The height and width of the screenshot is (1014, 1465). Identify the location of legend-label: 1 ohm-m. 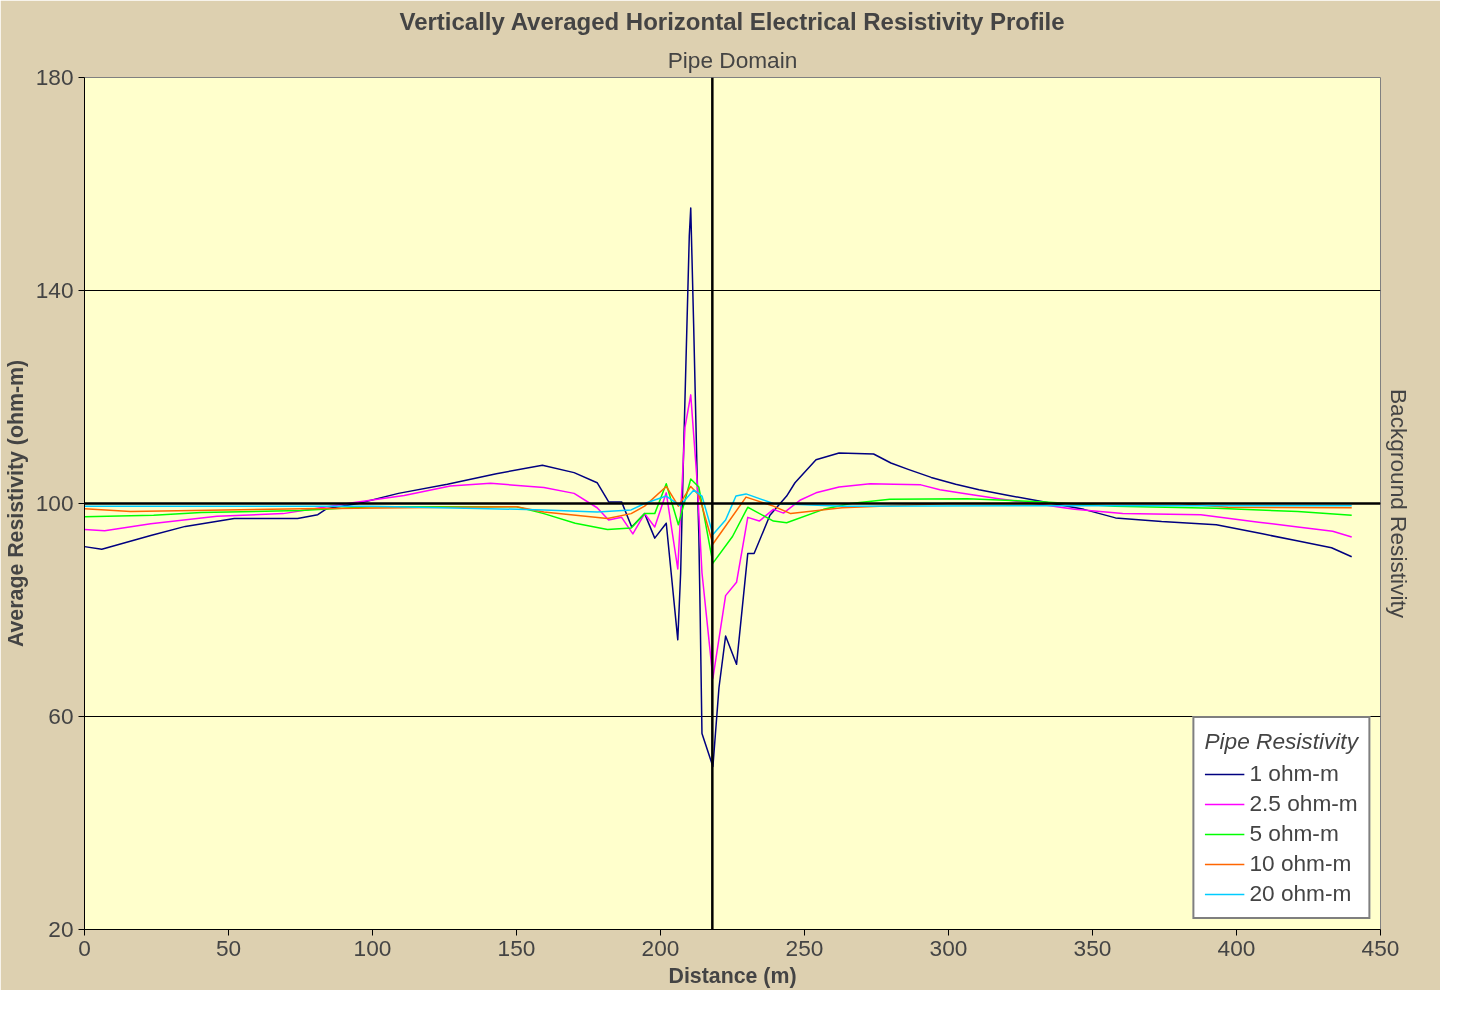
(1294, 773).